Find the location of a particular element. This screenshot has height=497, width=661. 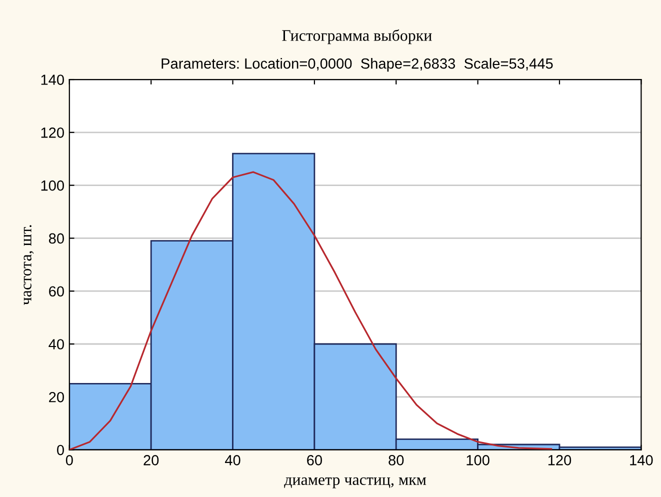

x-tick-label: 80 is located at coordinates (396, 460).